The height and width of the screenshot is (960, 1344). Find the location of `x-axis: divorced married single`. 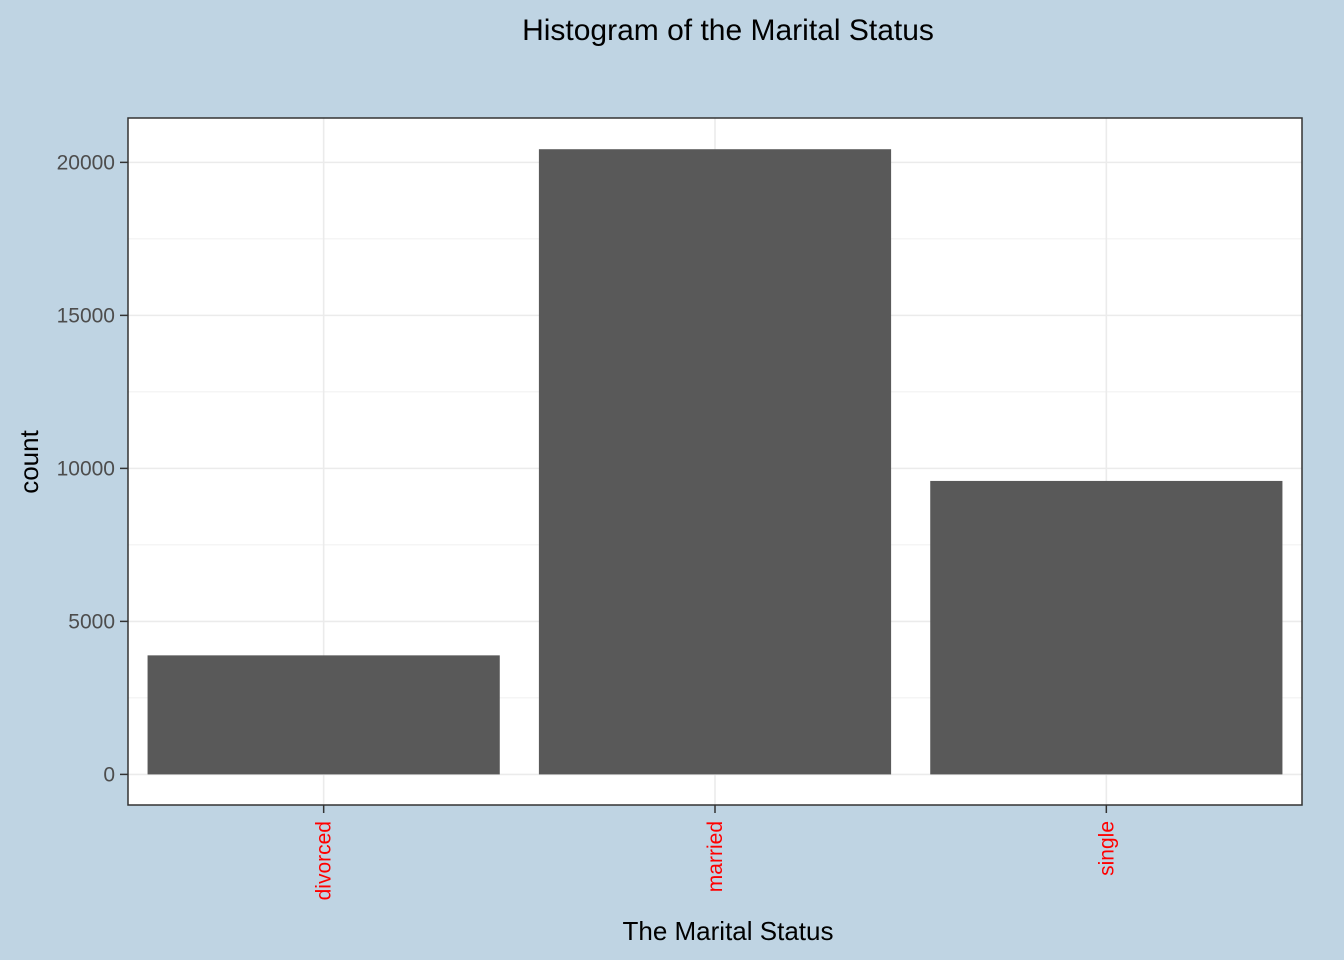

x-axis: divorced married single is located at coordinates (715, 852).